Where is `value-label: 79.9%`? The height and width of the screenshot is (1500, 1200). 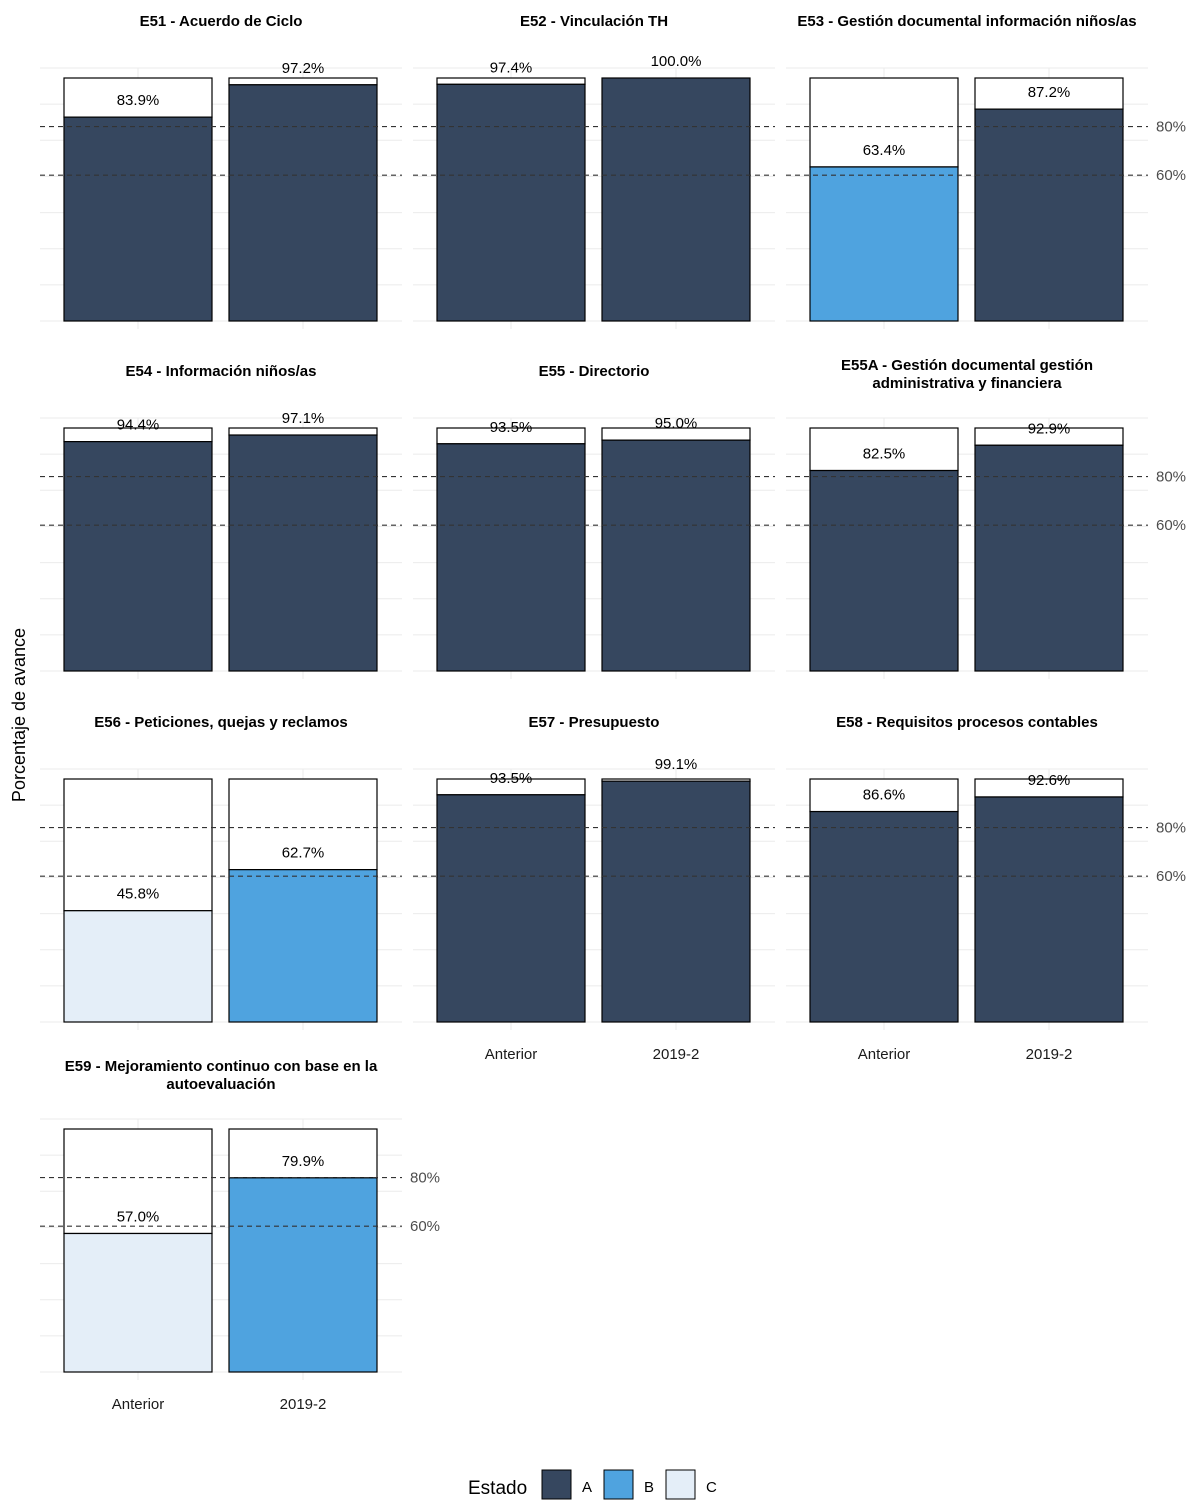 value-label: 79.9% is located at coordinates (303, 1161).